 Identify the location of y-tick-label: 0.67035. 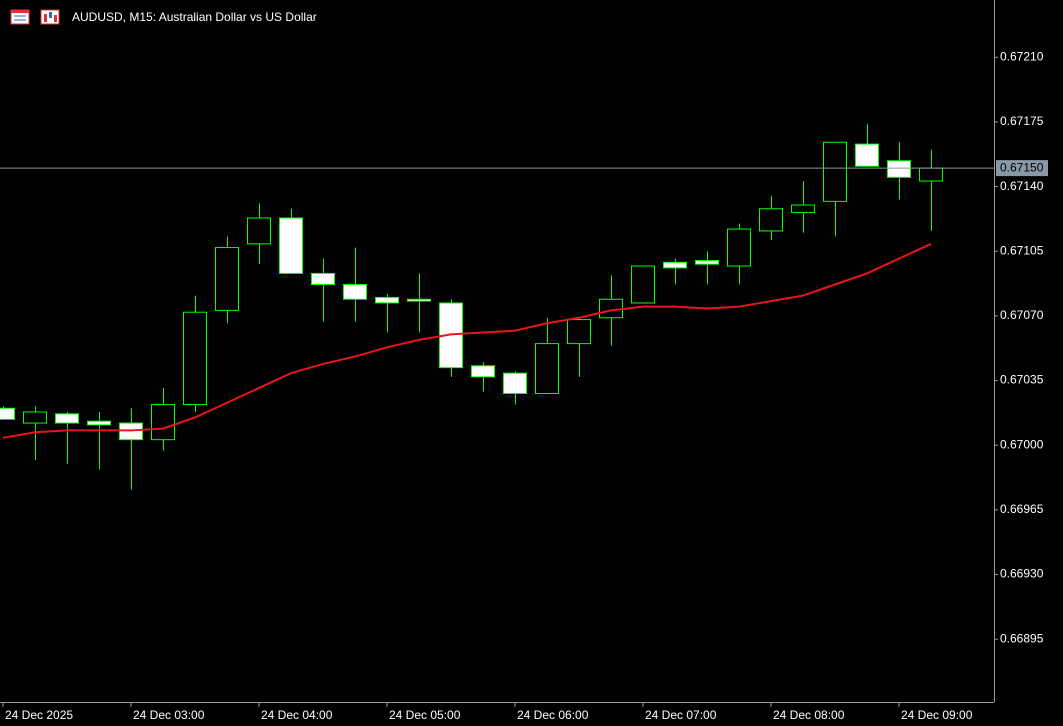
(1022, 380).